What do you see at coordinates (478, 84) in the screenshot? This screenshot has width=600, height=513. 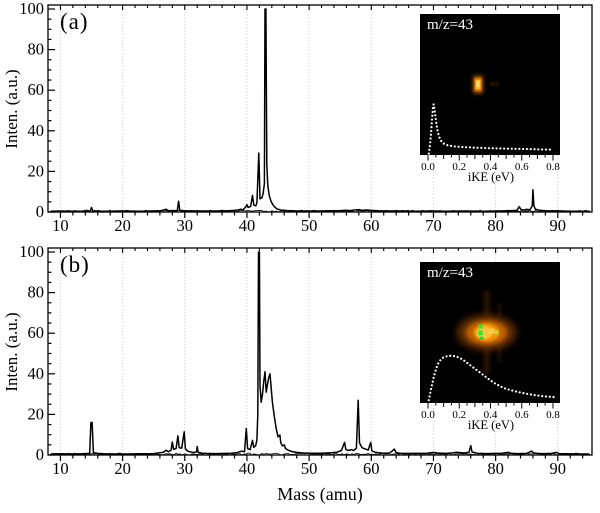 I see `ion-blob-core` at bounding box center [478, 84].